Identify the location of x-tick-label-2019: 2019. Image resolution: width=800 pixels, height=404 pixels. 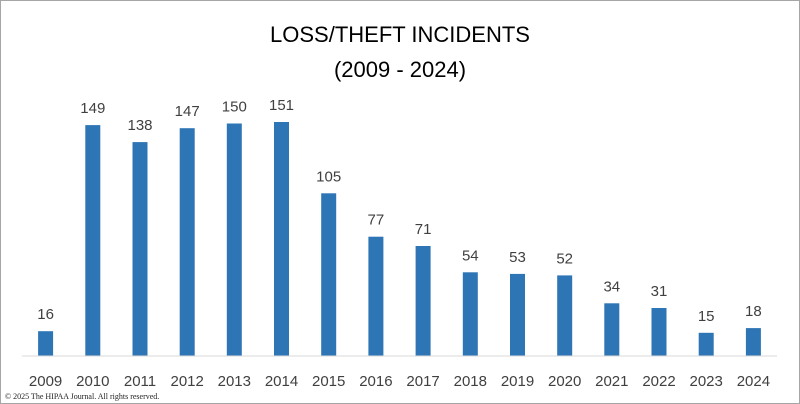
(517, 381).